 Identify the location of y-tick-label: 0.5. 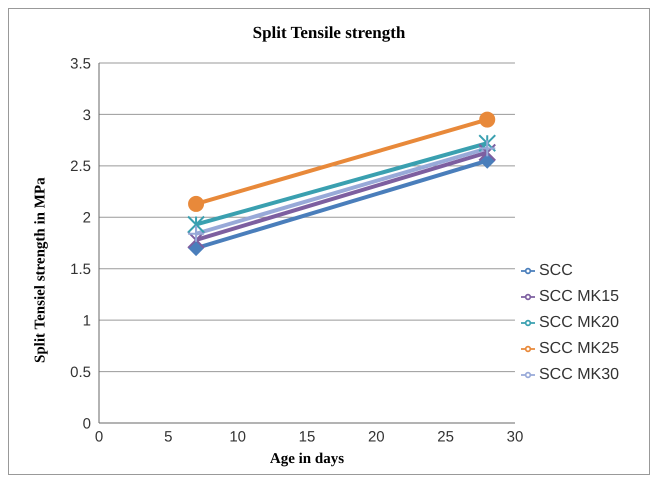
(80, 372).